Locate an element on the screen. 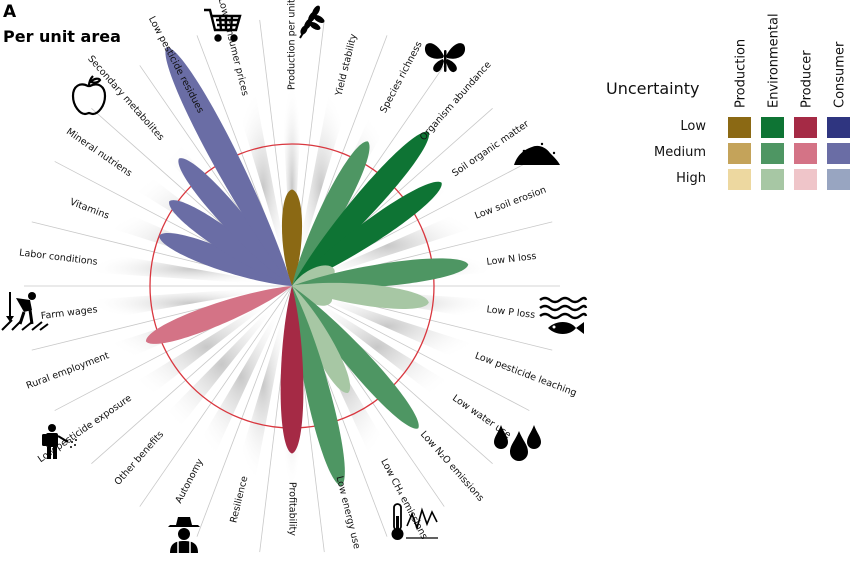  petal-vitamins is located at coordinates (225, 259).